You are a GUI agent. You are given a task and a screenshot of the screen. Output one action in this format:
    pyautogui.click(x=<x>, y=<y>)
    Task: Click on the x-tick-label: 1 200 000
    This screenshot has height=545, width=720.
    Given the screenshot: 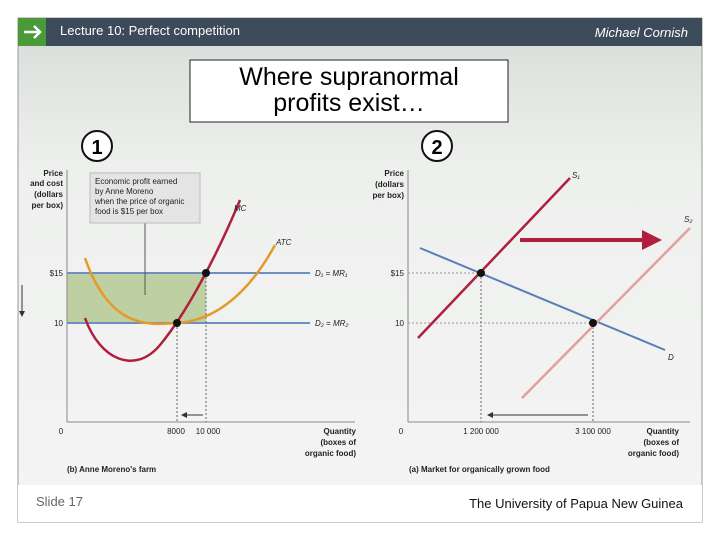 What is the action you would take?
    pyautogui.click(x=481, y=431)
    